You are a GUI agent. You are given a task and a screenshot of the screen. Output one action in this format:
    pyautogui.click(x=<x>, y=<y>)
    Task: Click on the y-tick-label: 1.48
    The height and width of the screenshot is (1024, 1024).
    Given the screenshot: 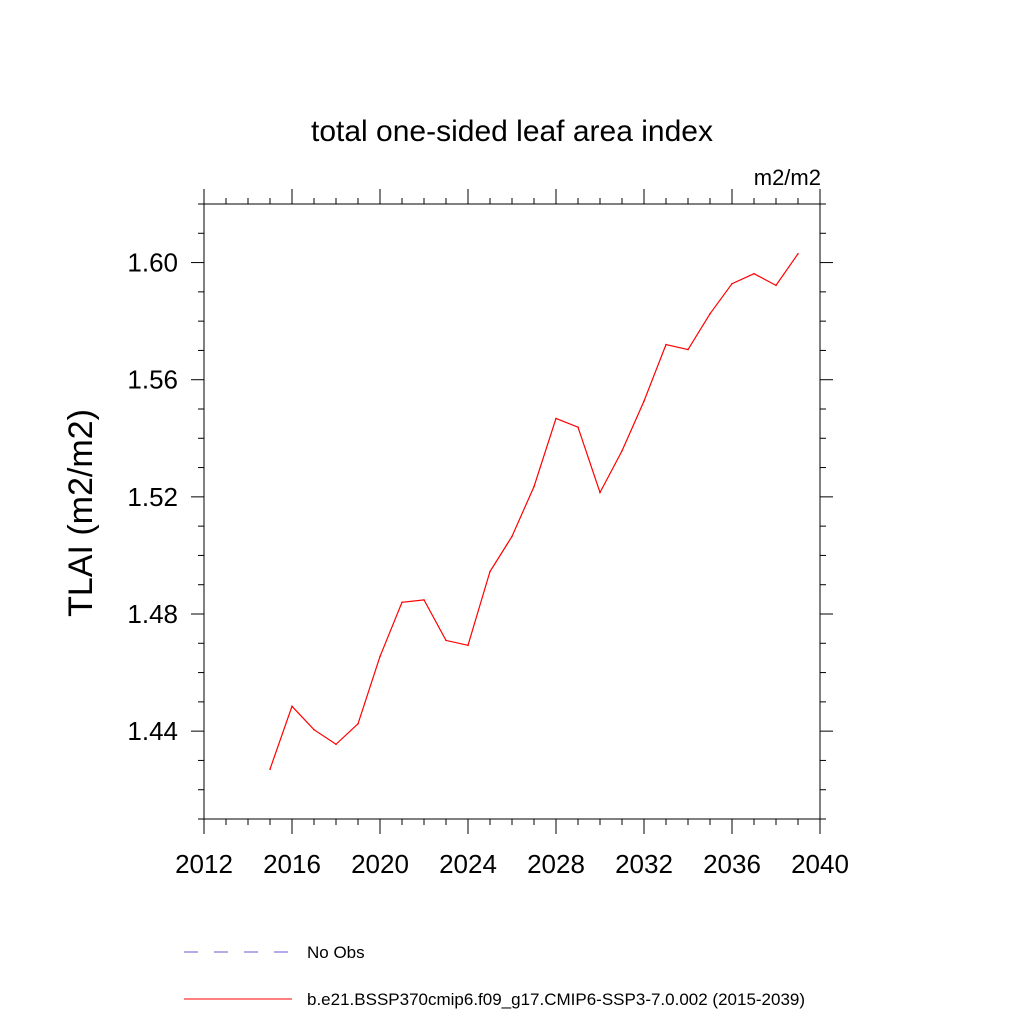 What is the action you would take?
    pyautogui.click(x=152, y=614)
    